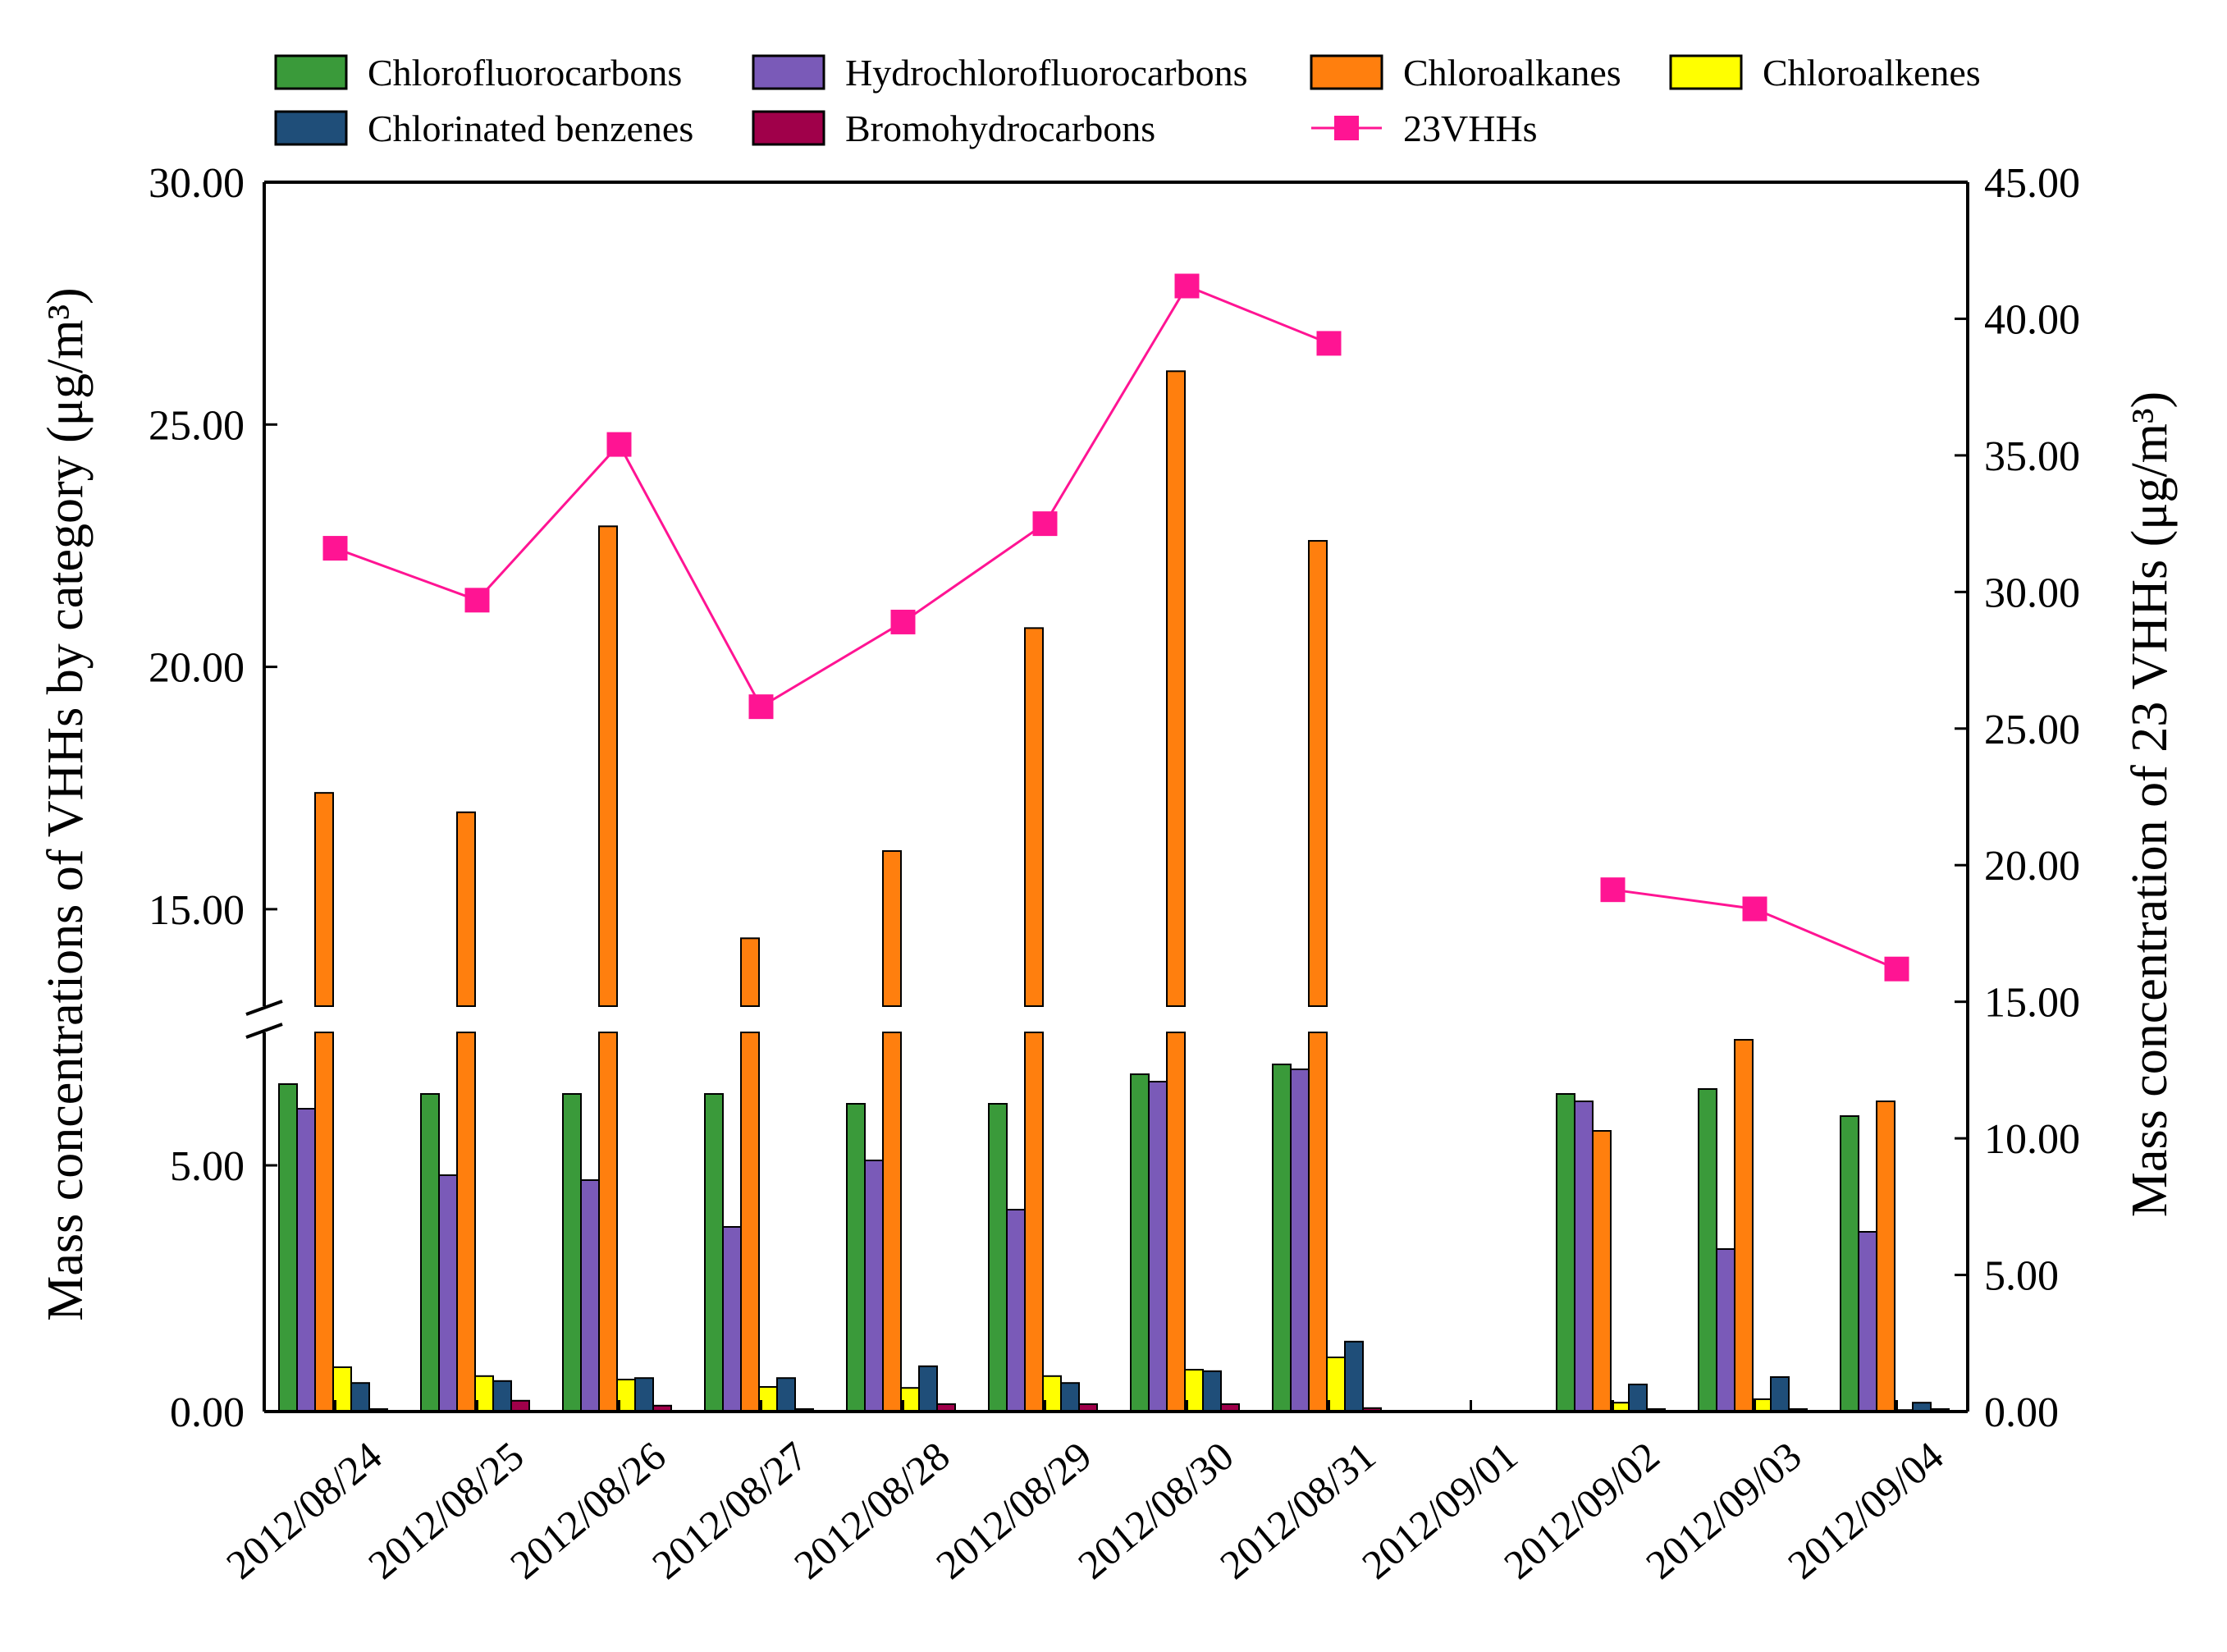  What do you see at coordinates (197, 183) in the screenshot?
I see `left-tick-label: 30.00` at bounding box center [197, 183].